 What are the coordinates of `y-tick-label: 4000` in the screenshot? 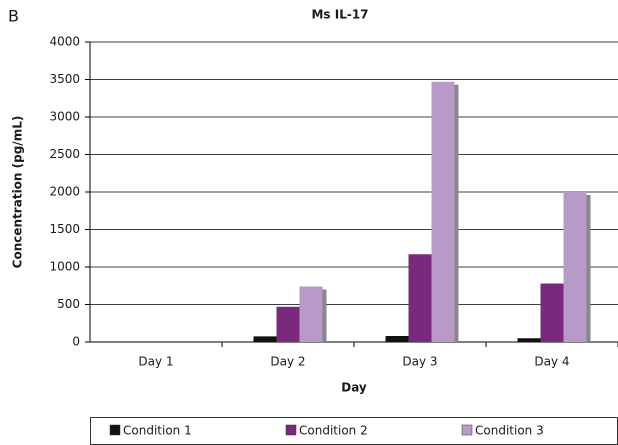 It's located at (64, 42).